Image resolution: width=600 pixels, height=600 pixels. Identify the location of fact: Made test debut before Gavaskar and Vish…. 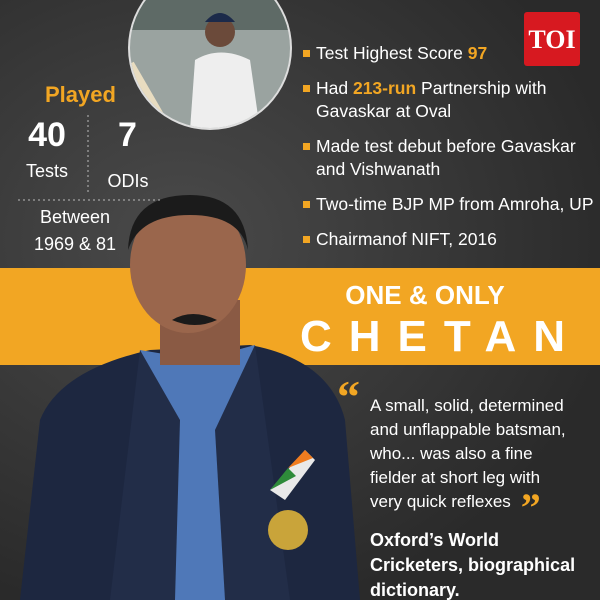
(449, 158).